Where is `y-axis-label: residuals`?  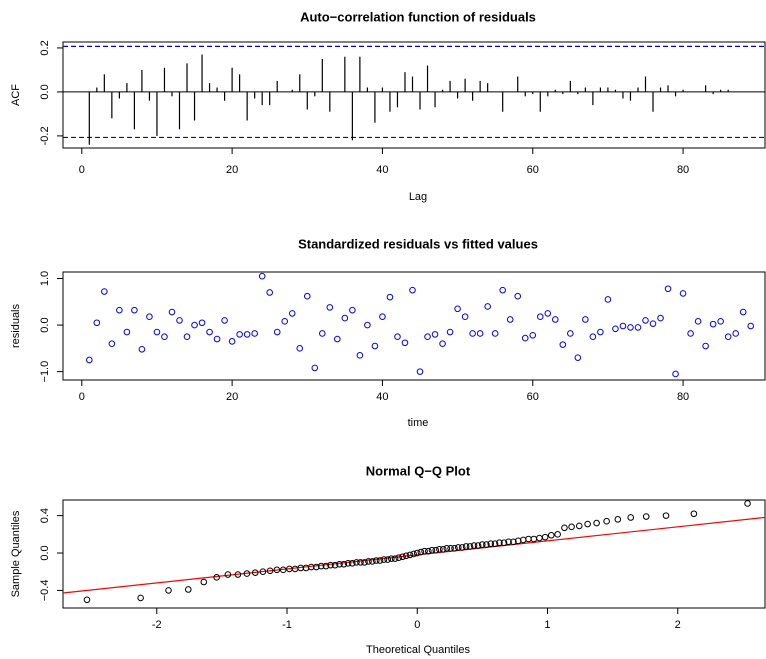
y-axis-label: residuals is located at coordinates (16, 325).